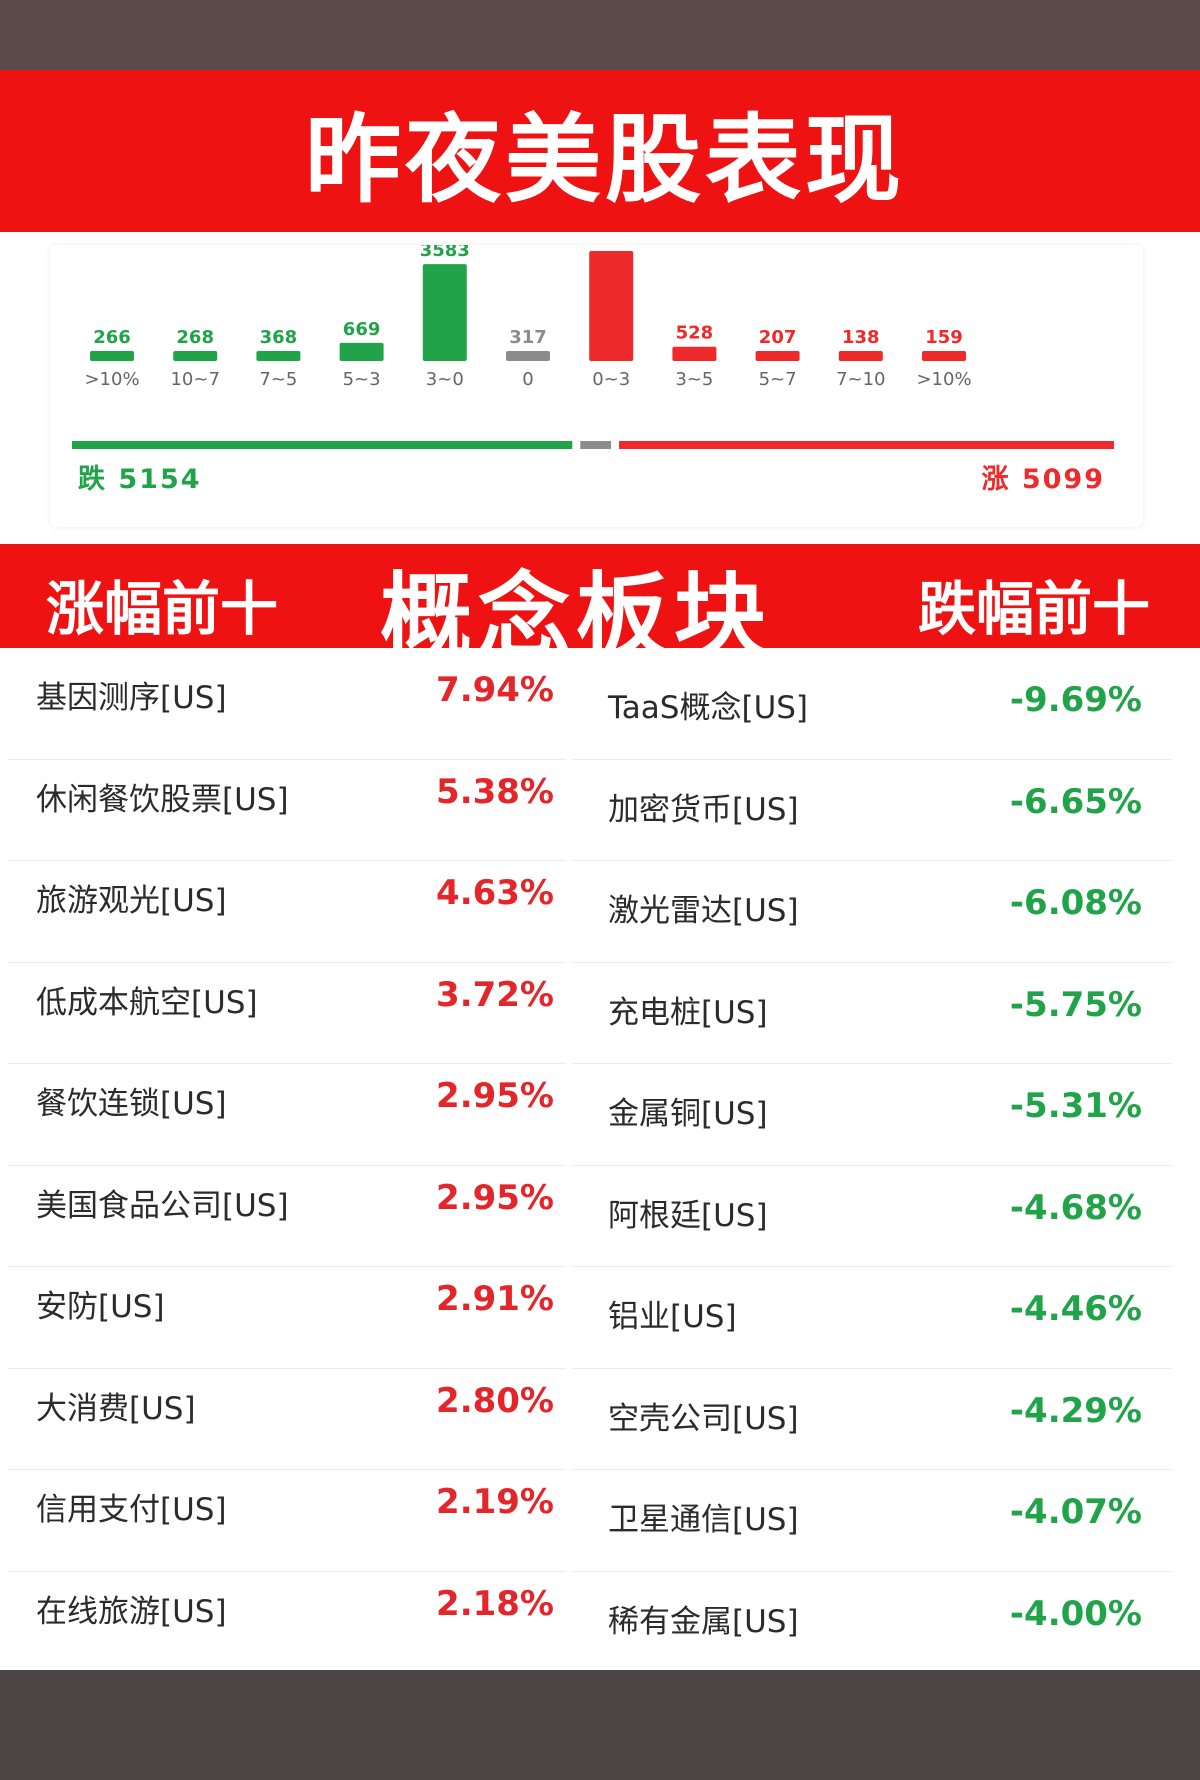  What do you see at coordinates (527, 379) in the screenshot?
I see `tick-label: 0` at bounding box center [527, 379].